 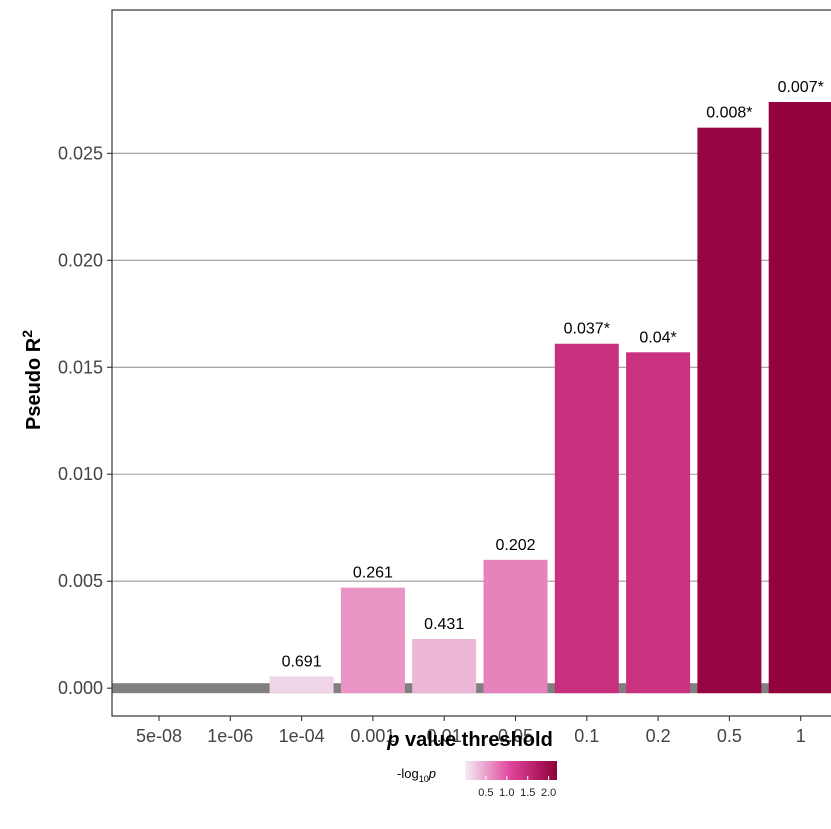 What do you see at coordinates (302, 661) in the screenshot?
I see `bar-value-label: 0.691` at bounding box center [302, 661].